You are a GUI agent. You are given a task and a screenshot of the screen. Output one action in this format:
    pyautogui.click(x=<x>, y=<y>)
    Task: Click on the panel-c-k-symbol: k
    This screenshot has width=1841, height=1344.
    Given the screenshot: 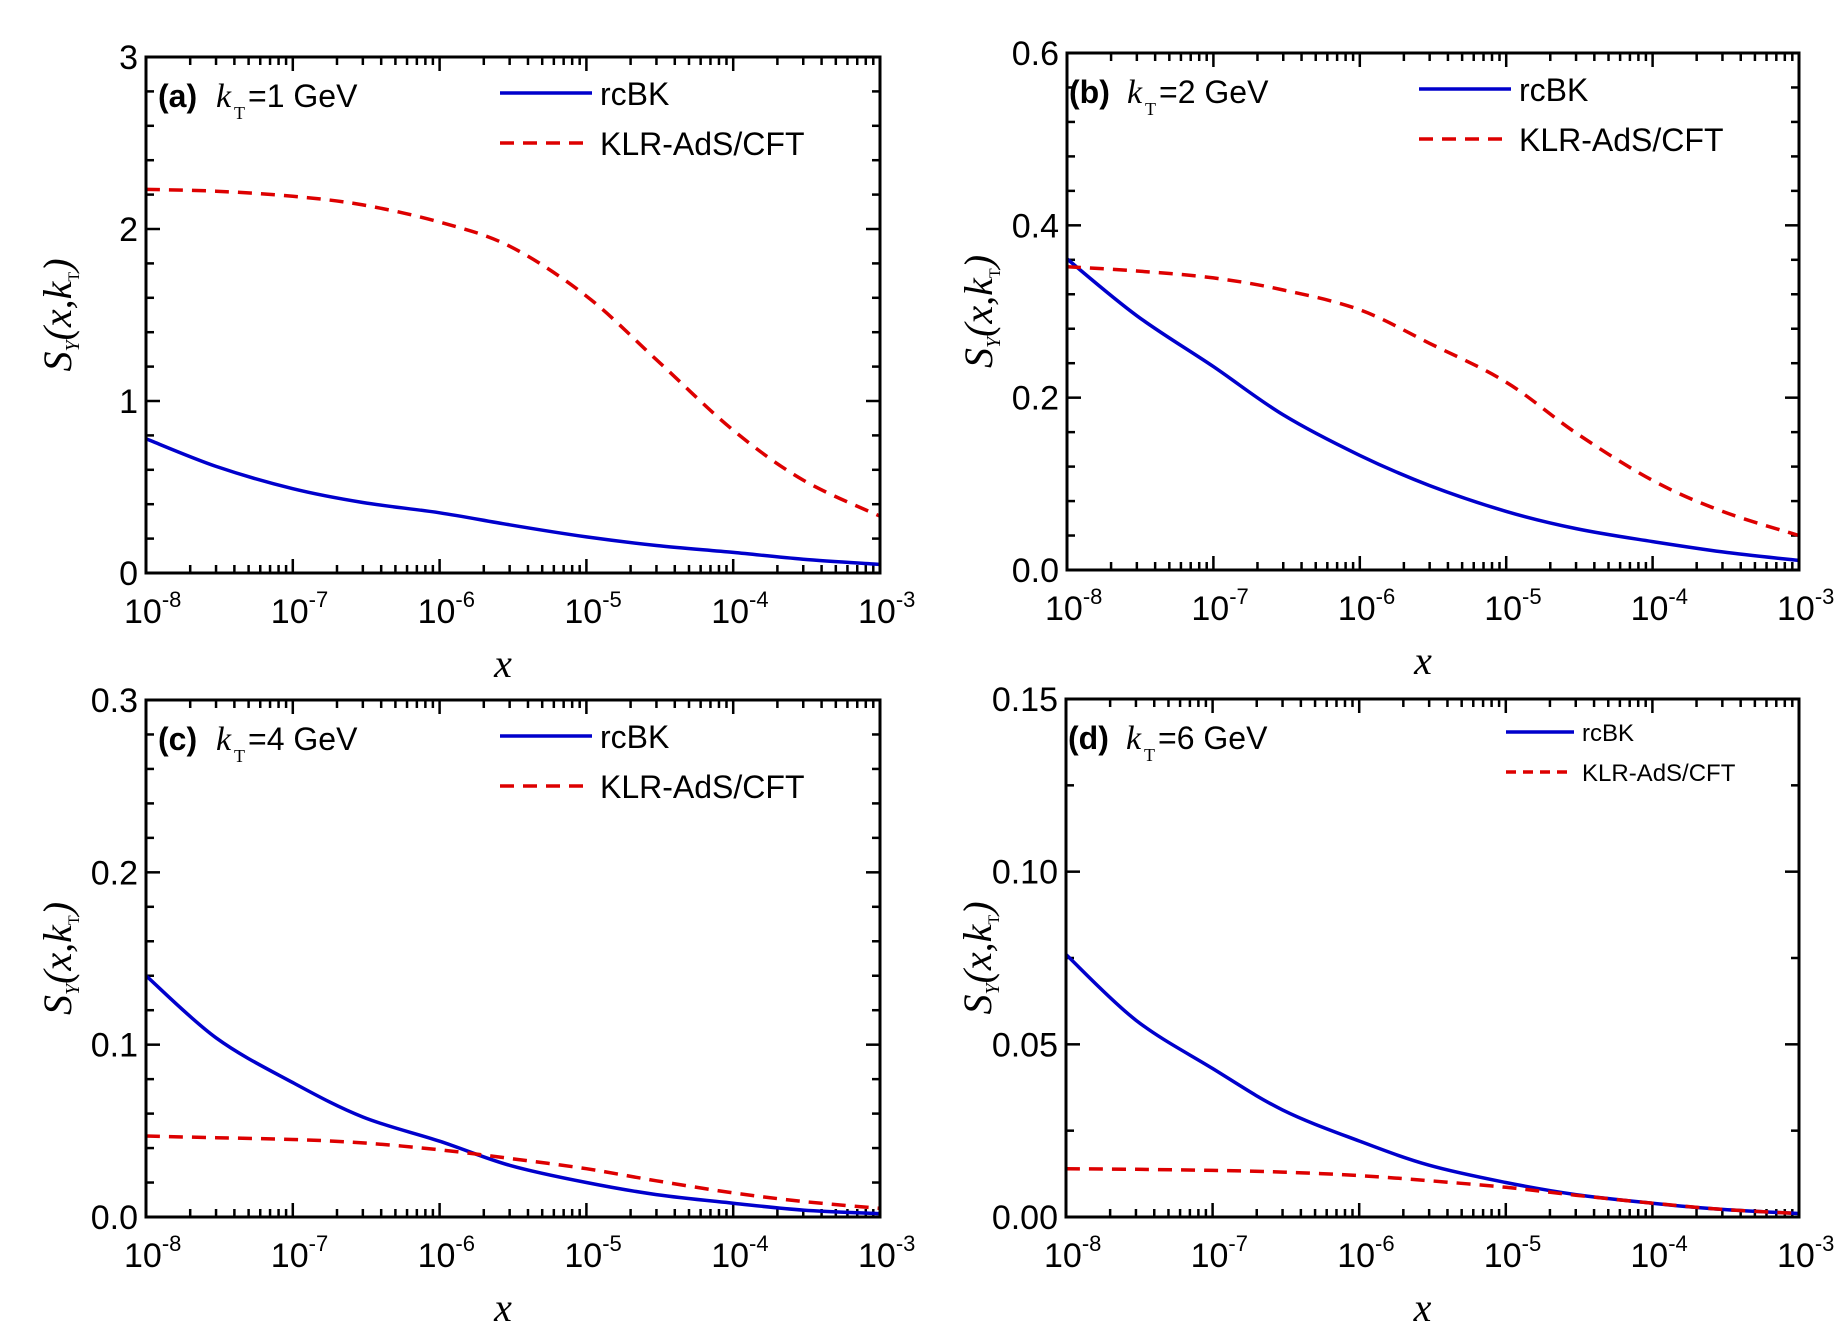 What is the action you would take?
    pyautogui.click(x=224, y=739)
    